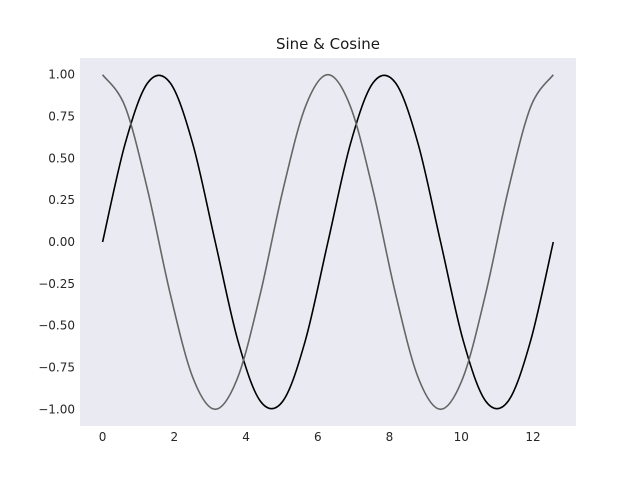  Describe the element at coordinates (56, 367) in the screenshot. I see `y-tick-label: −0.75` at that location.